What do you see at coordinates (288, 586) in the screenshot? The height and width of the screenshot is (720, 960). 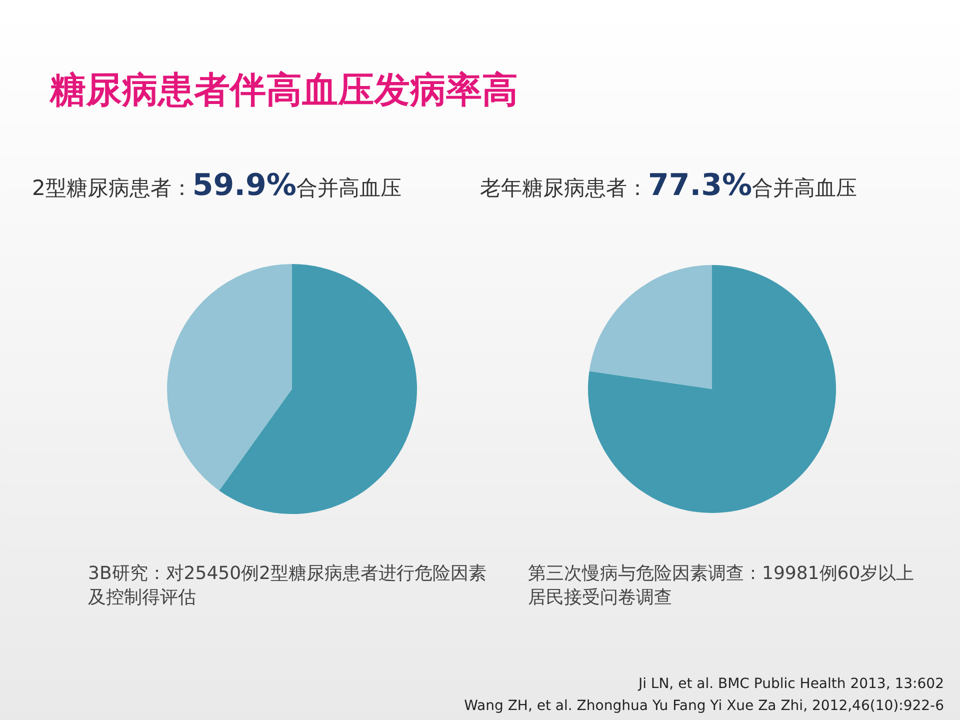 I see `text: 3B研究：对25450例2型糖尿病患者进行危险因素及控制得评估` at bounding box center [288, 586].